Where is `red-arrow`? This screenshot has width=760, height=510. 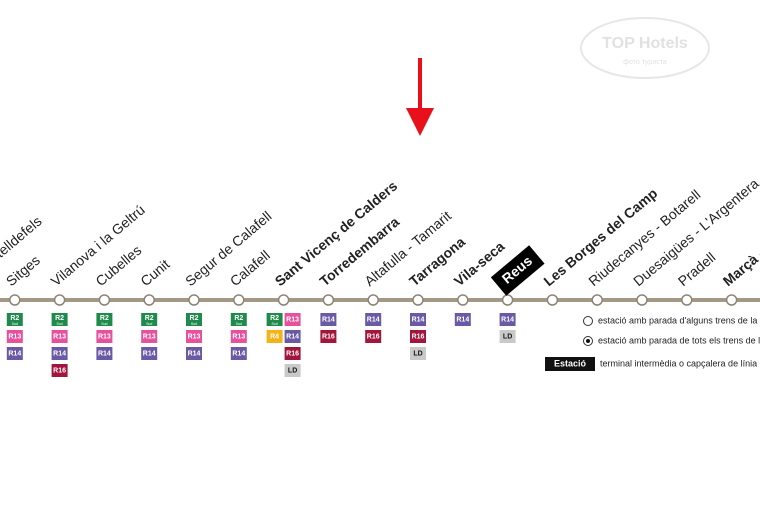 red-arrow is located at coordinates (420, 97).